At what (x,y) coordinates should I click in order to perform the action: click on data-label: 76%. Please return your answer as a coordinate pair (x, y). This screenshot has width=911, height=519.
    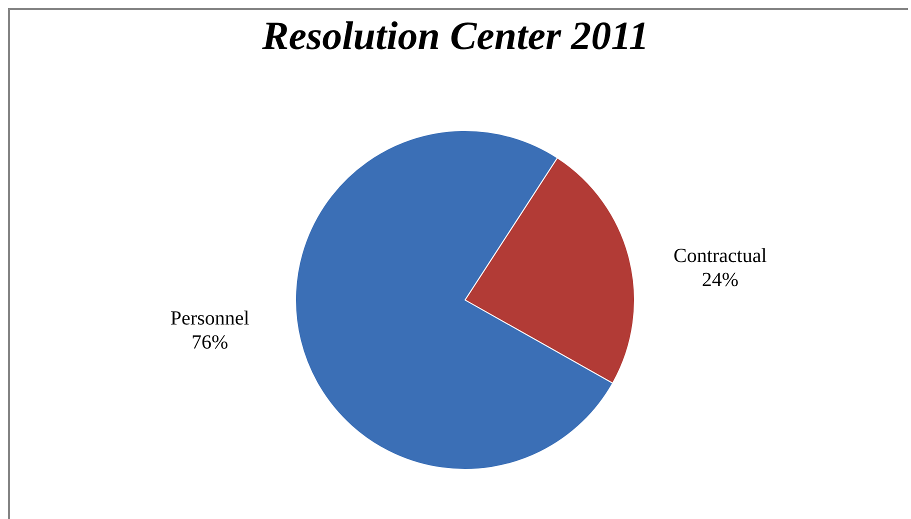
    Looking at the image, I should click on (210, 343).